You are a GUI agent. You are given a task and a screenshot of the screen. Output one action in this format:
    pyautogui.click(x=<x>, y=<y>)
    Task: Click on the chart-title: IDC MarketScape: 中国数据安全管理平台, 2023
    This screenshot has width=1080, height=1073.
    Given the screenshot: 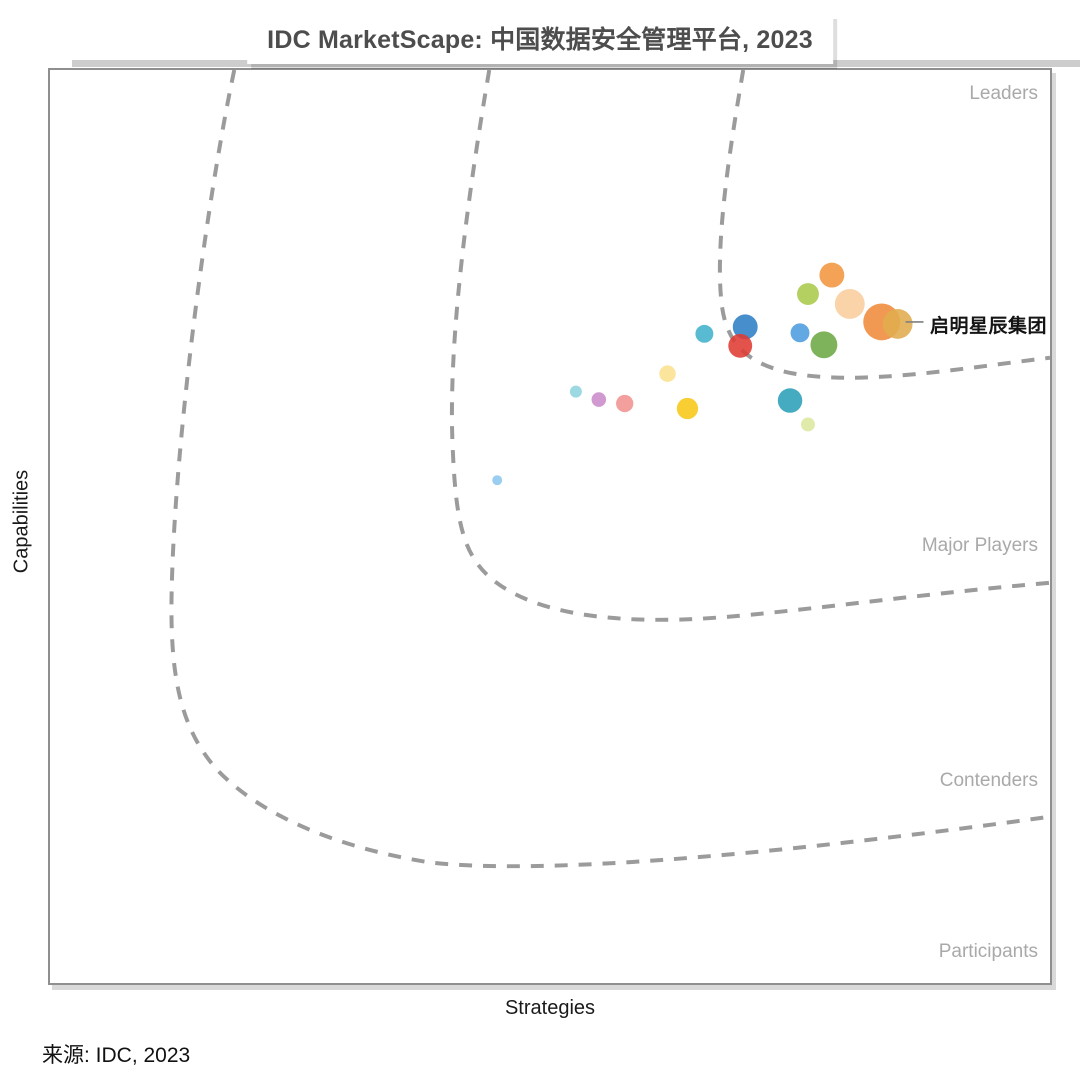 What is the action you would take?
    pyautogui.click(x=540, y=39)
    